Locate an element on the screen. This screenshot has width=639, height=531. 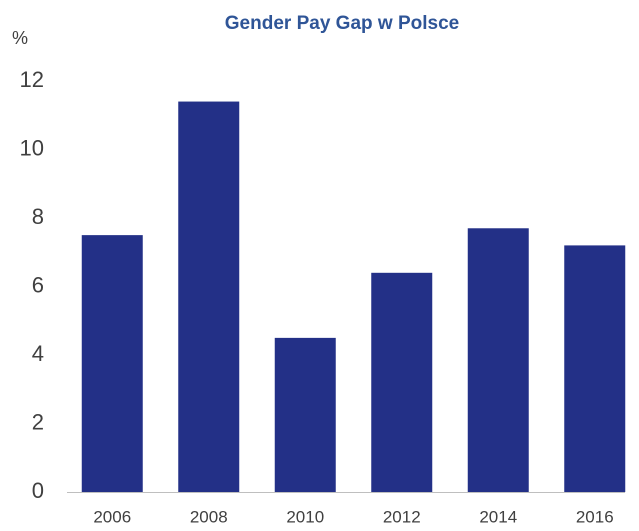
y-tick-label: 6 is located at coordinates (38, 284).